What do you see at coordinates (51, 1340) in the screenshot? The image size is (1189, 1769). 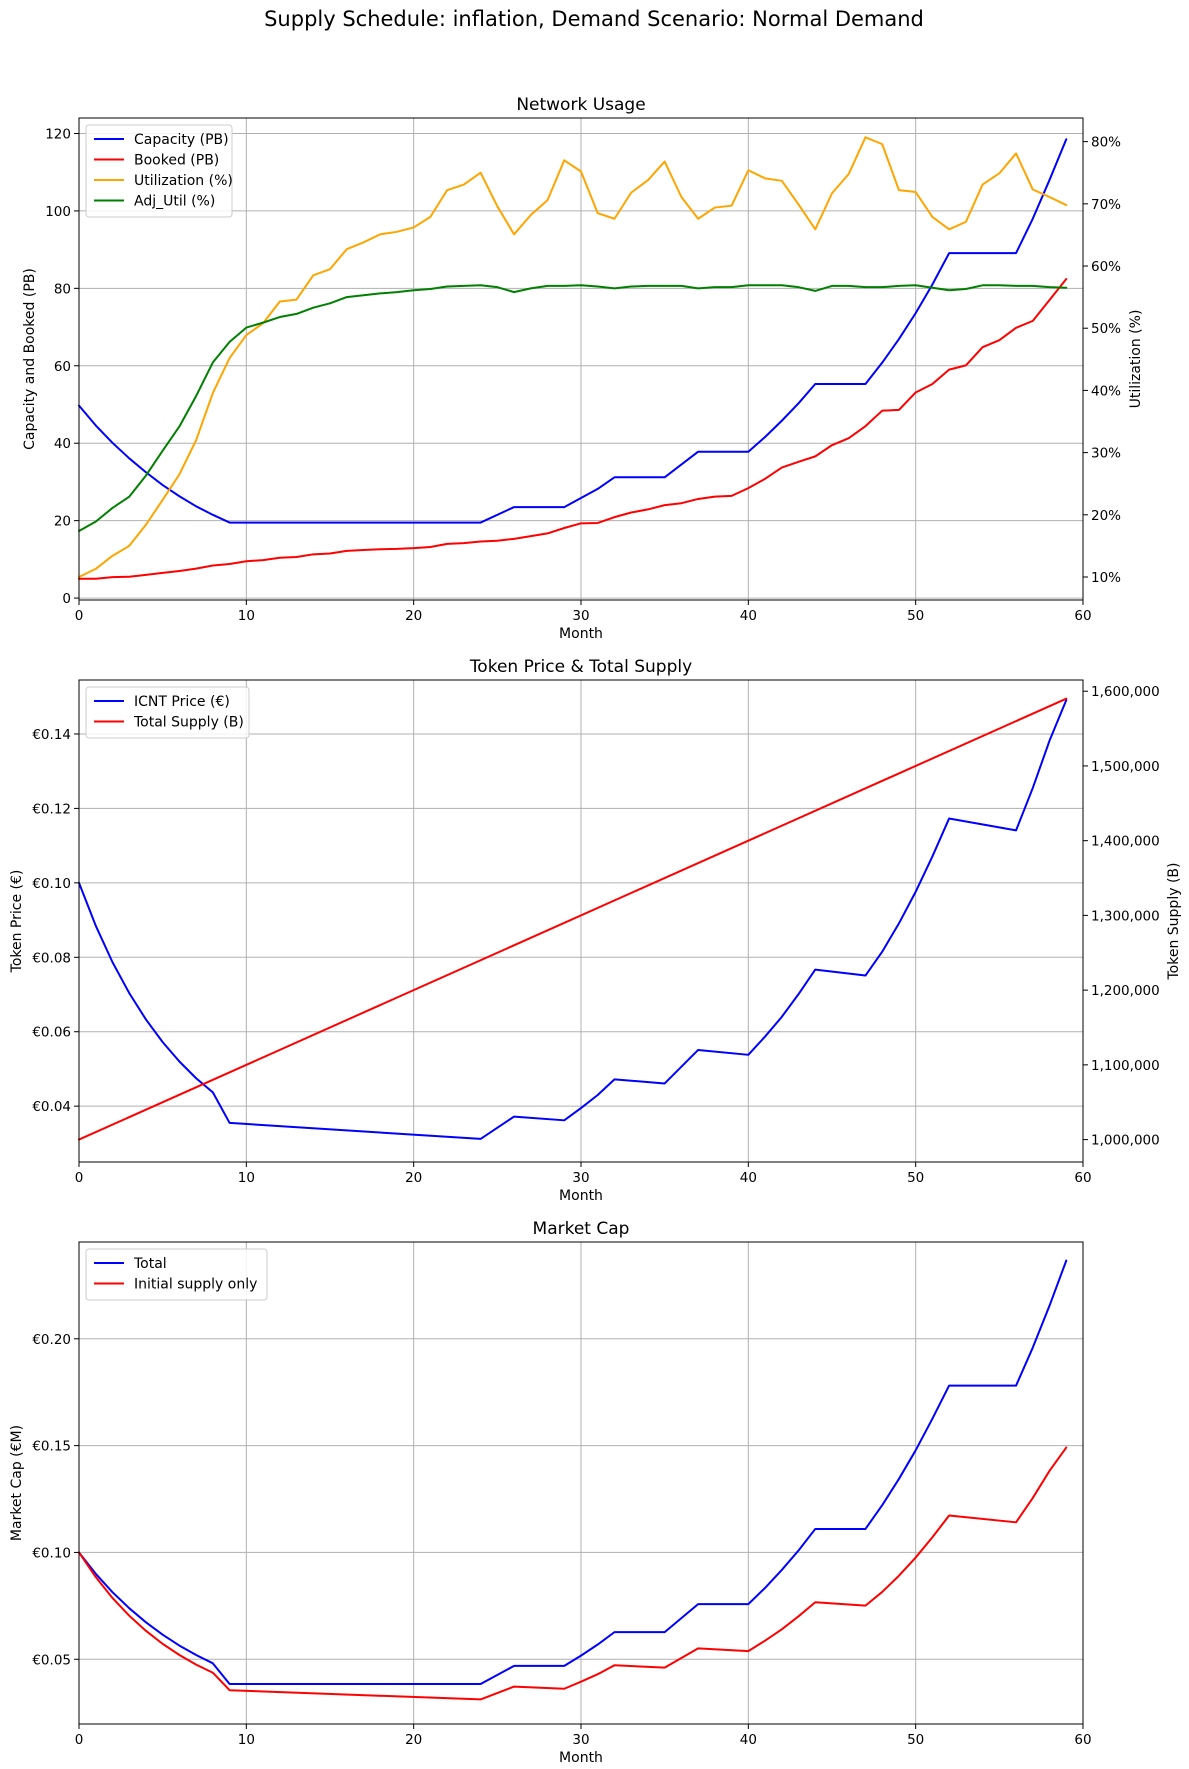 I see `y-tick-label: €0.20` at bounding box center [51, 1340].